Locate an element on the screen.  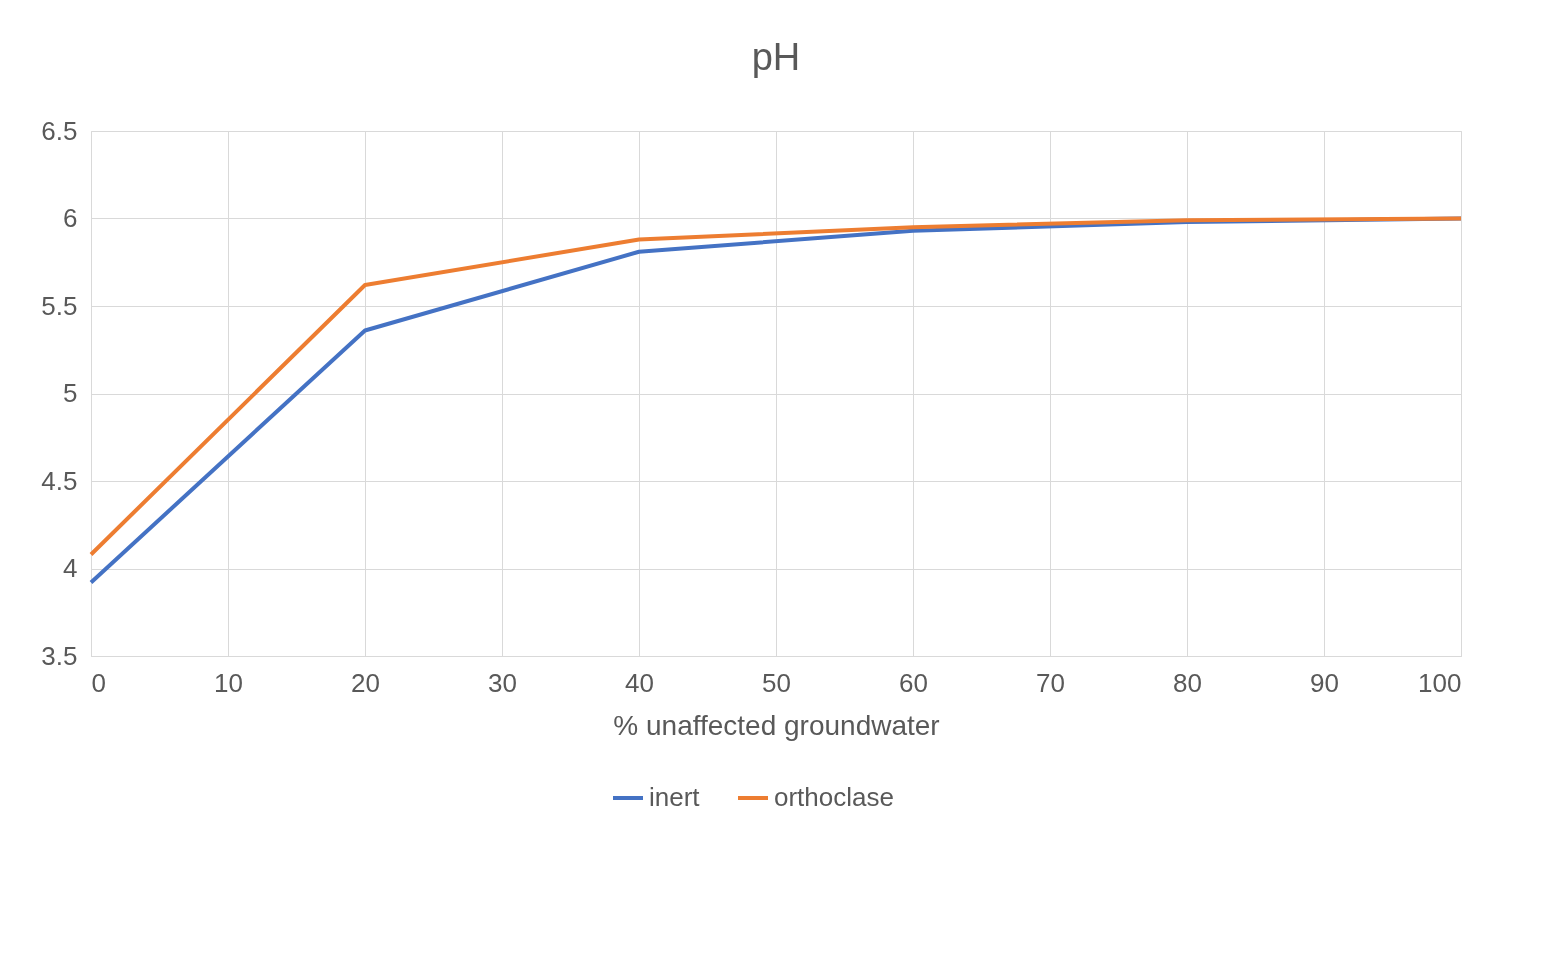
x-axis-title: % unaffected groundwater is located at coordinates (776, 725).